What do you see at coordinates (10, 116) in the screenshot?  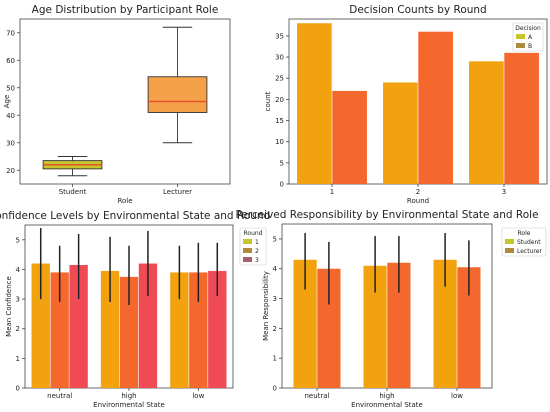 I see `age-ytick-label: 40` at bounding box center [10, 116].